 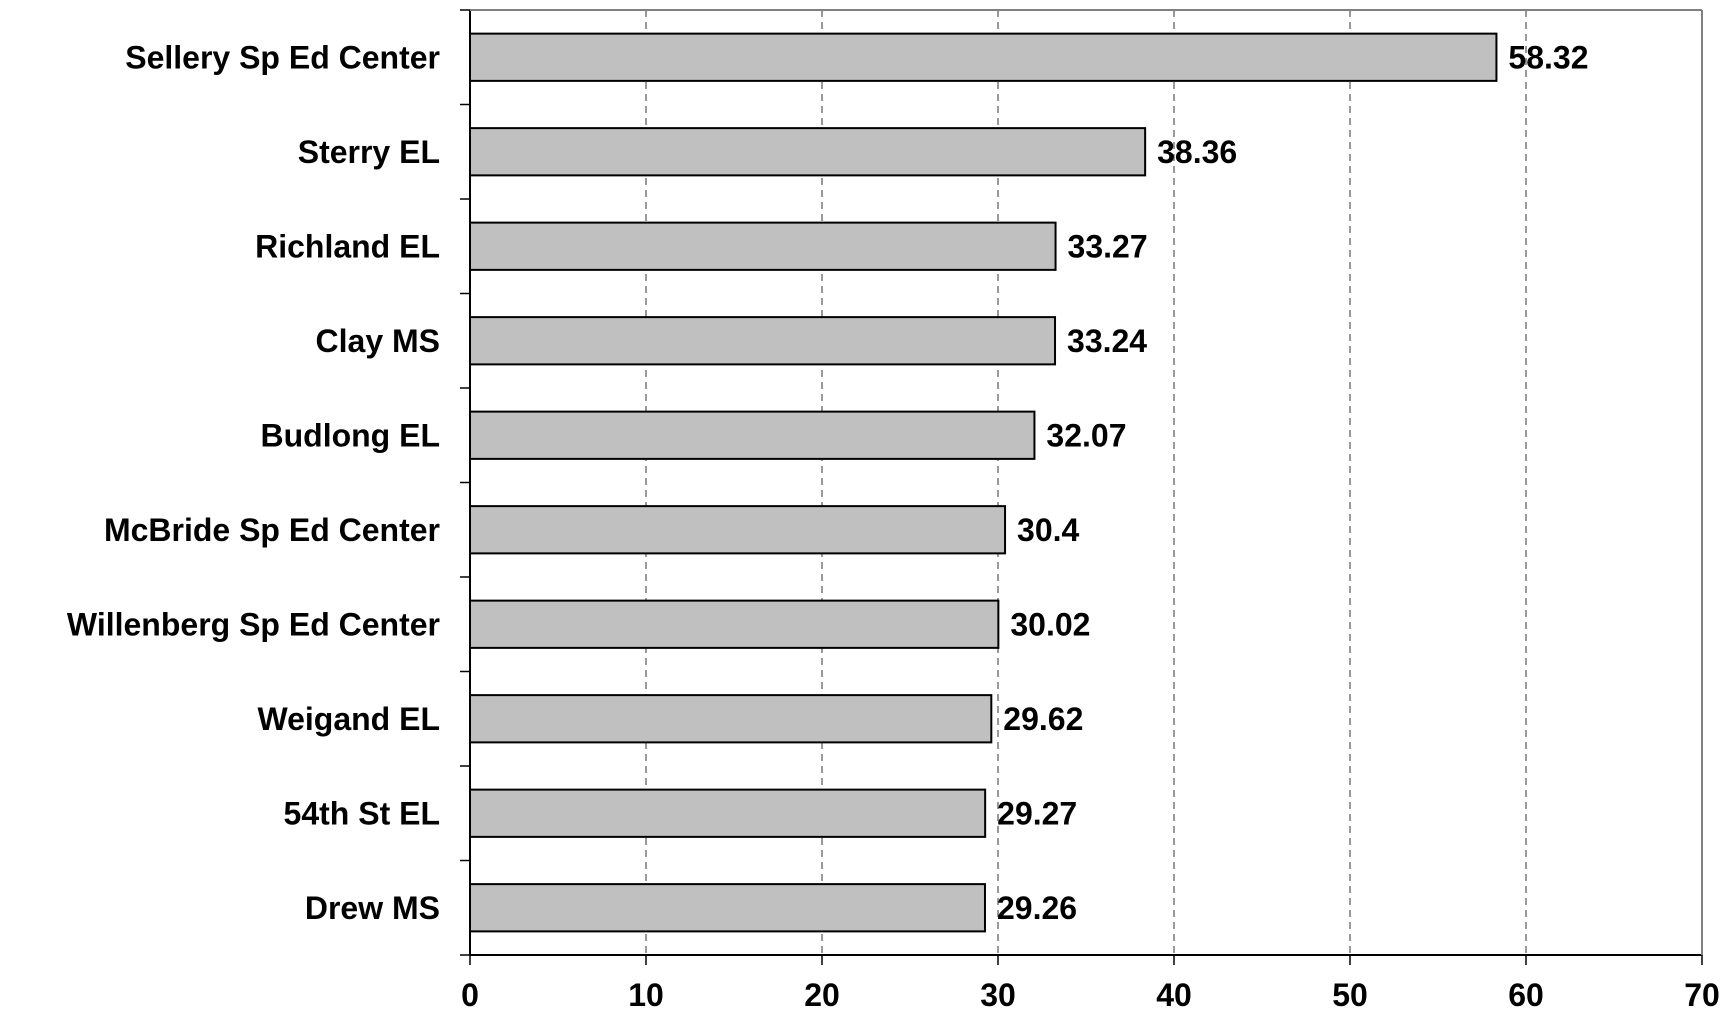 I want to click on x-tick-label: 50, so click(x=1350, y=995).